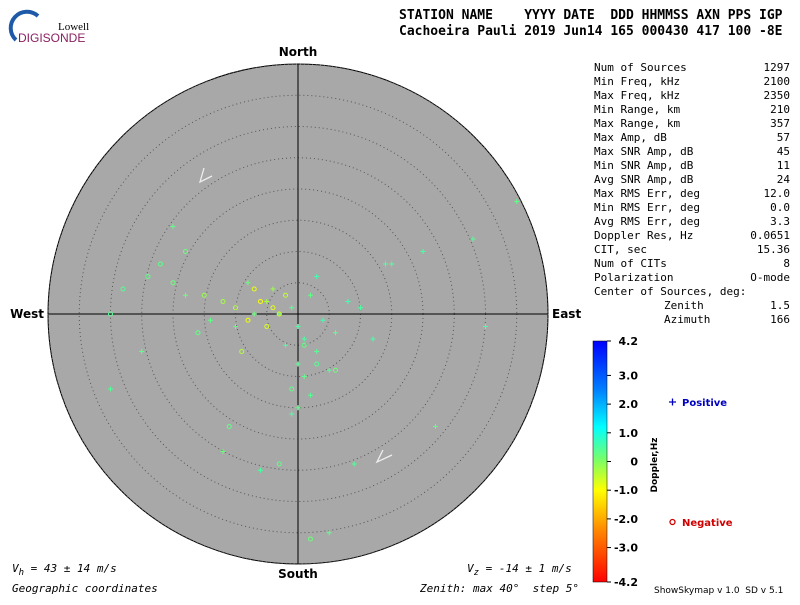 The image size is (800, 605). What do you see at coordinates (644, 151) in the screenshot?
I see `stat-name: Max SNR Amp, dB` at bounding box center [644, 151].